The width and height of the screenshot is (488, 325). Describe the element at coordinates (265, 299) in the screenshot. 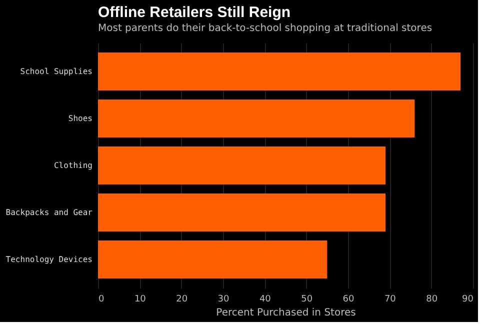

I see `x-tick-label: 40` at that location.